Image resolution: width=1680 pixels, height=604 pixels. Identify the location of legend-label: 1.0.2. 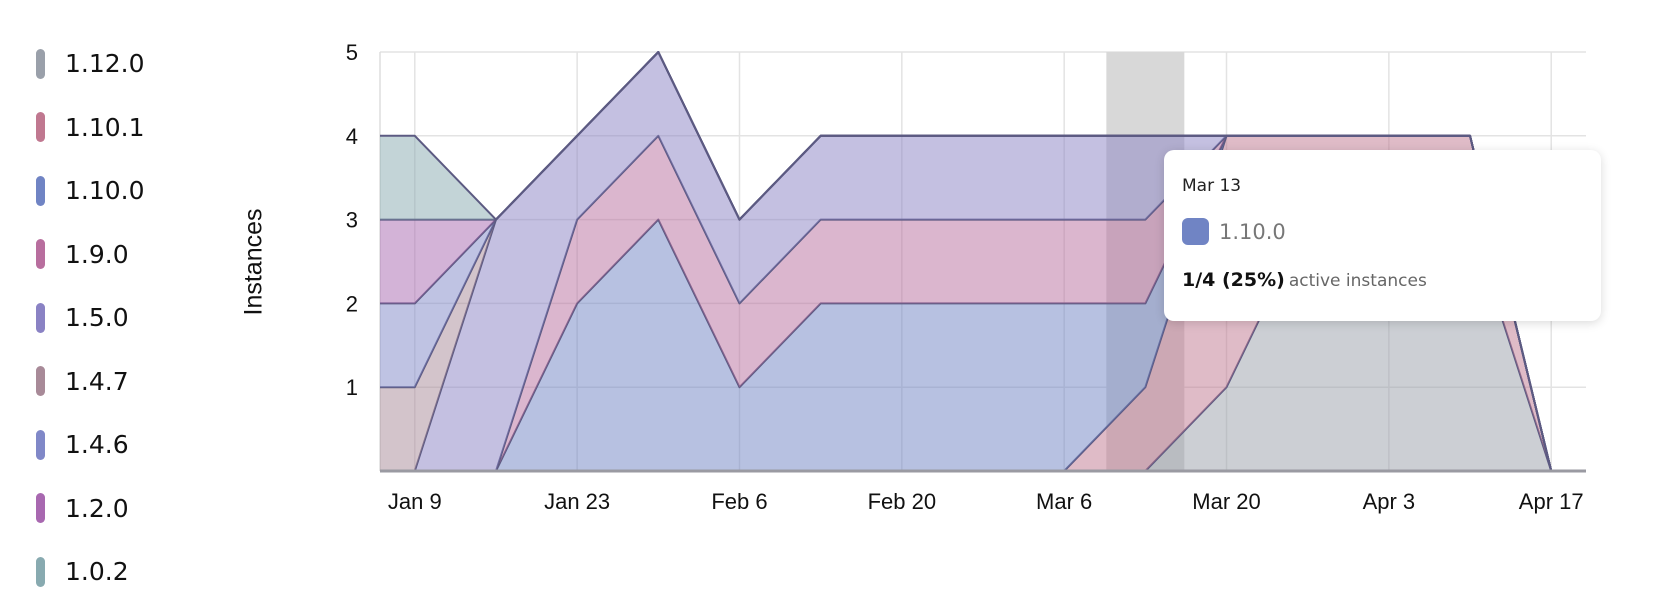
(97, 572).